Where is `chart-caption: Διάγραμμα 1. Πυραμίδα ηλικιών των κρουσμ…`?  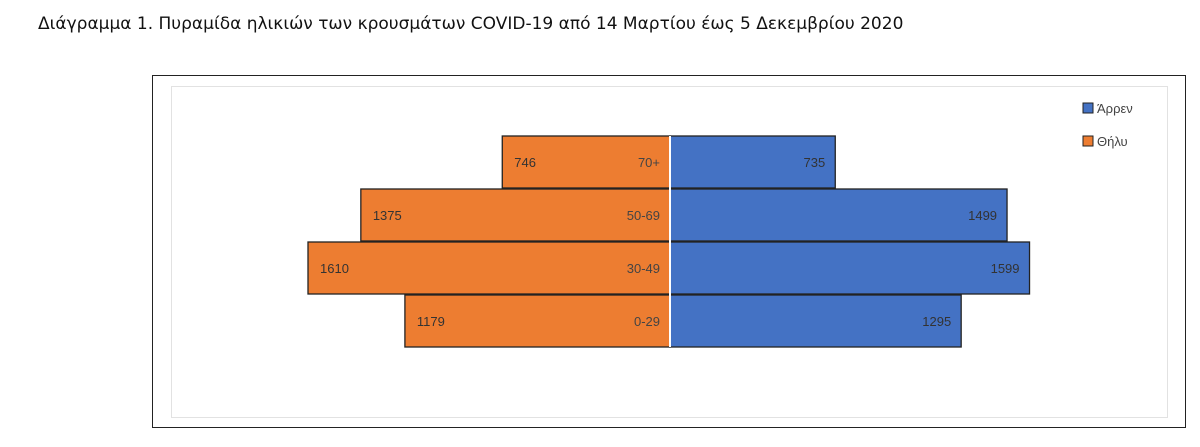 chart-caption: Διάγραμμα 1. Πυραμίδα ηλικιών των κρουσμ… is located at coordinates (471, 24).